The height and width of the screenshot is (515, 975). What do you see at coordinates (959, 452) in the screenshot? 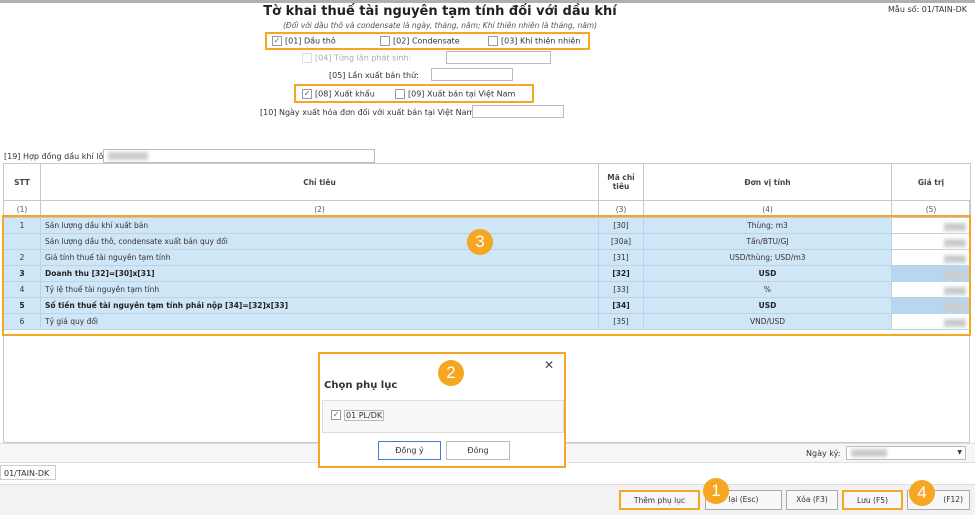
I see `chevron-down-icon: ▼` at bounding box center [959, 452].